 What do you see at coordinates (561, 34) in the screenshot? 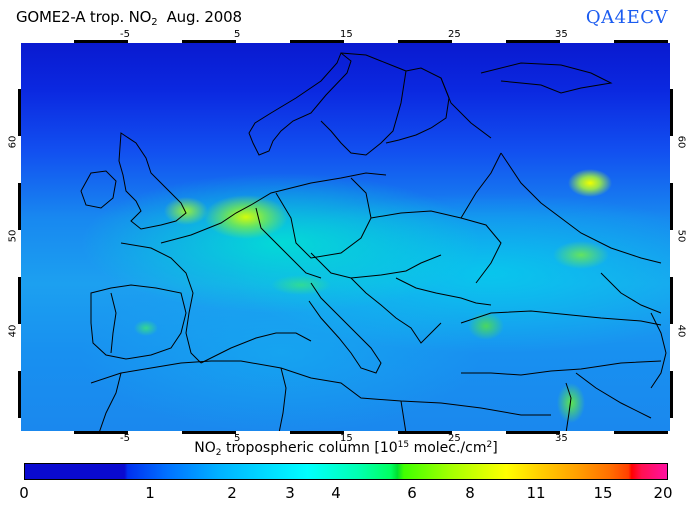
I see `lon-tick-top: 35` at bounding box center [561, 34].